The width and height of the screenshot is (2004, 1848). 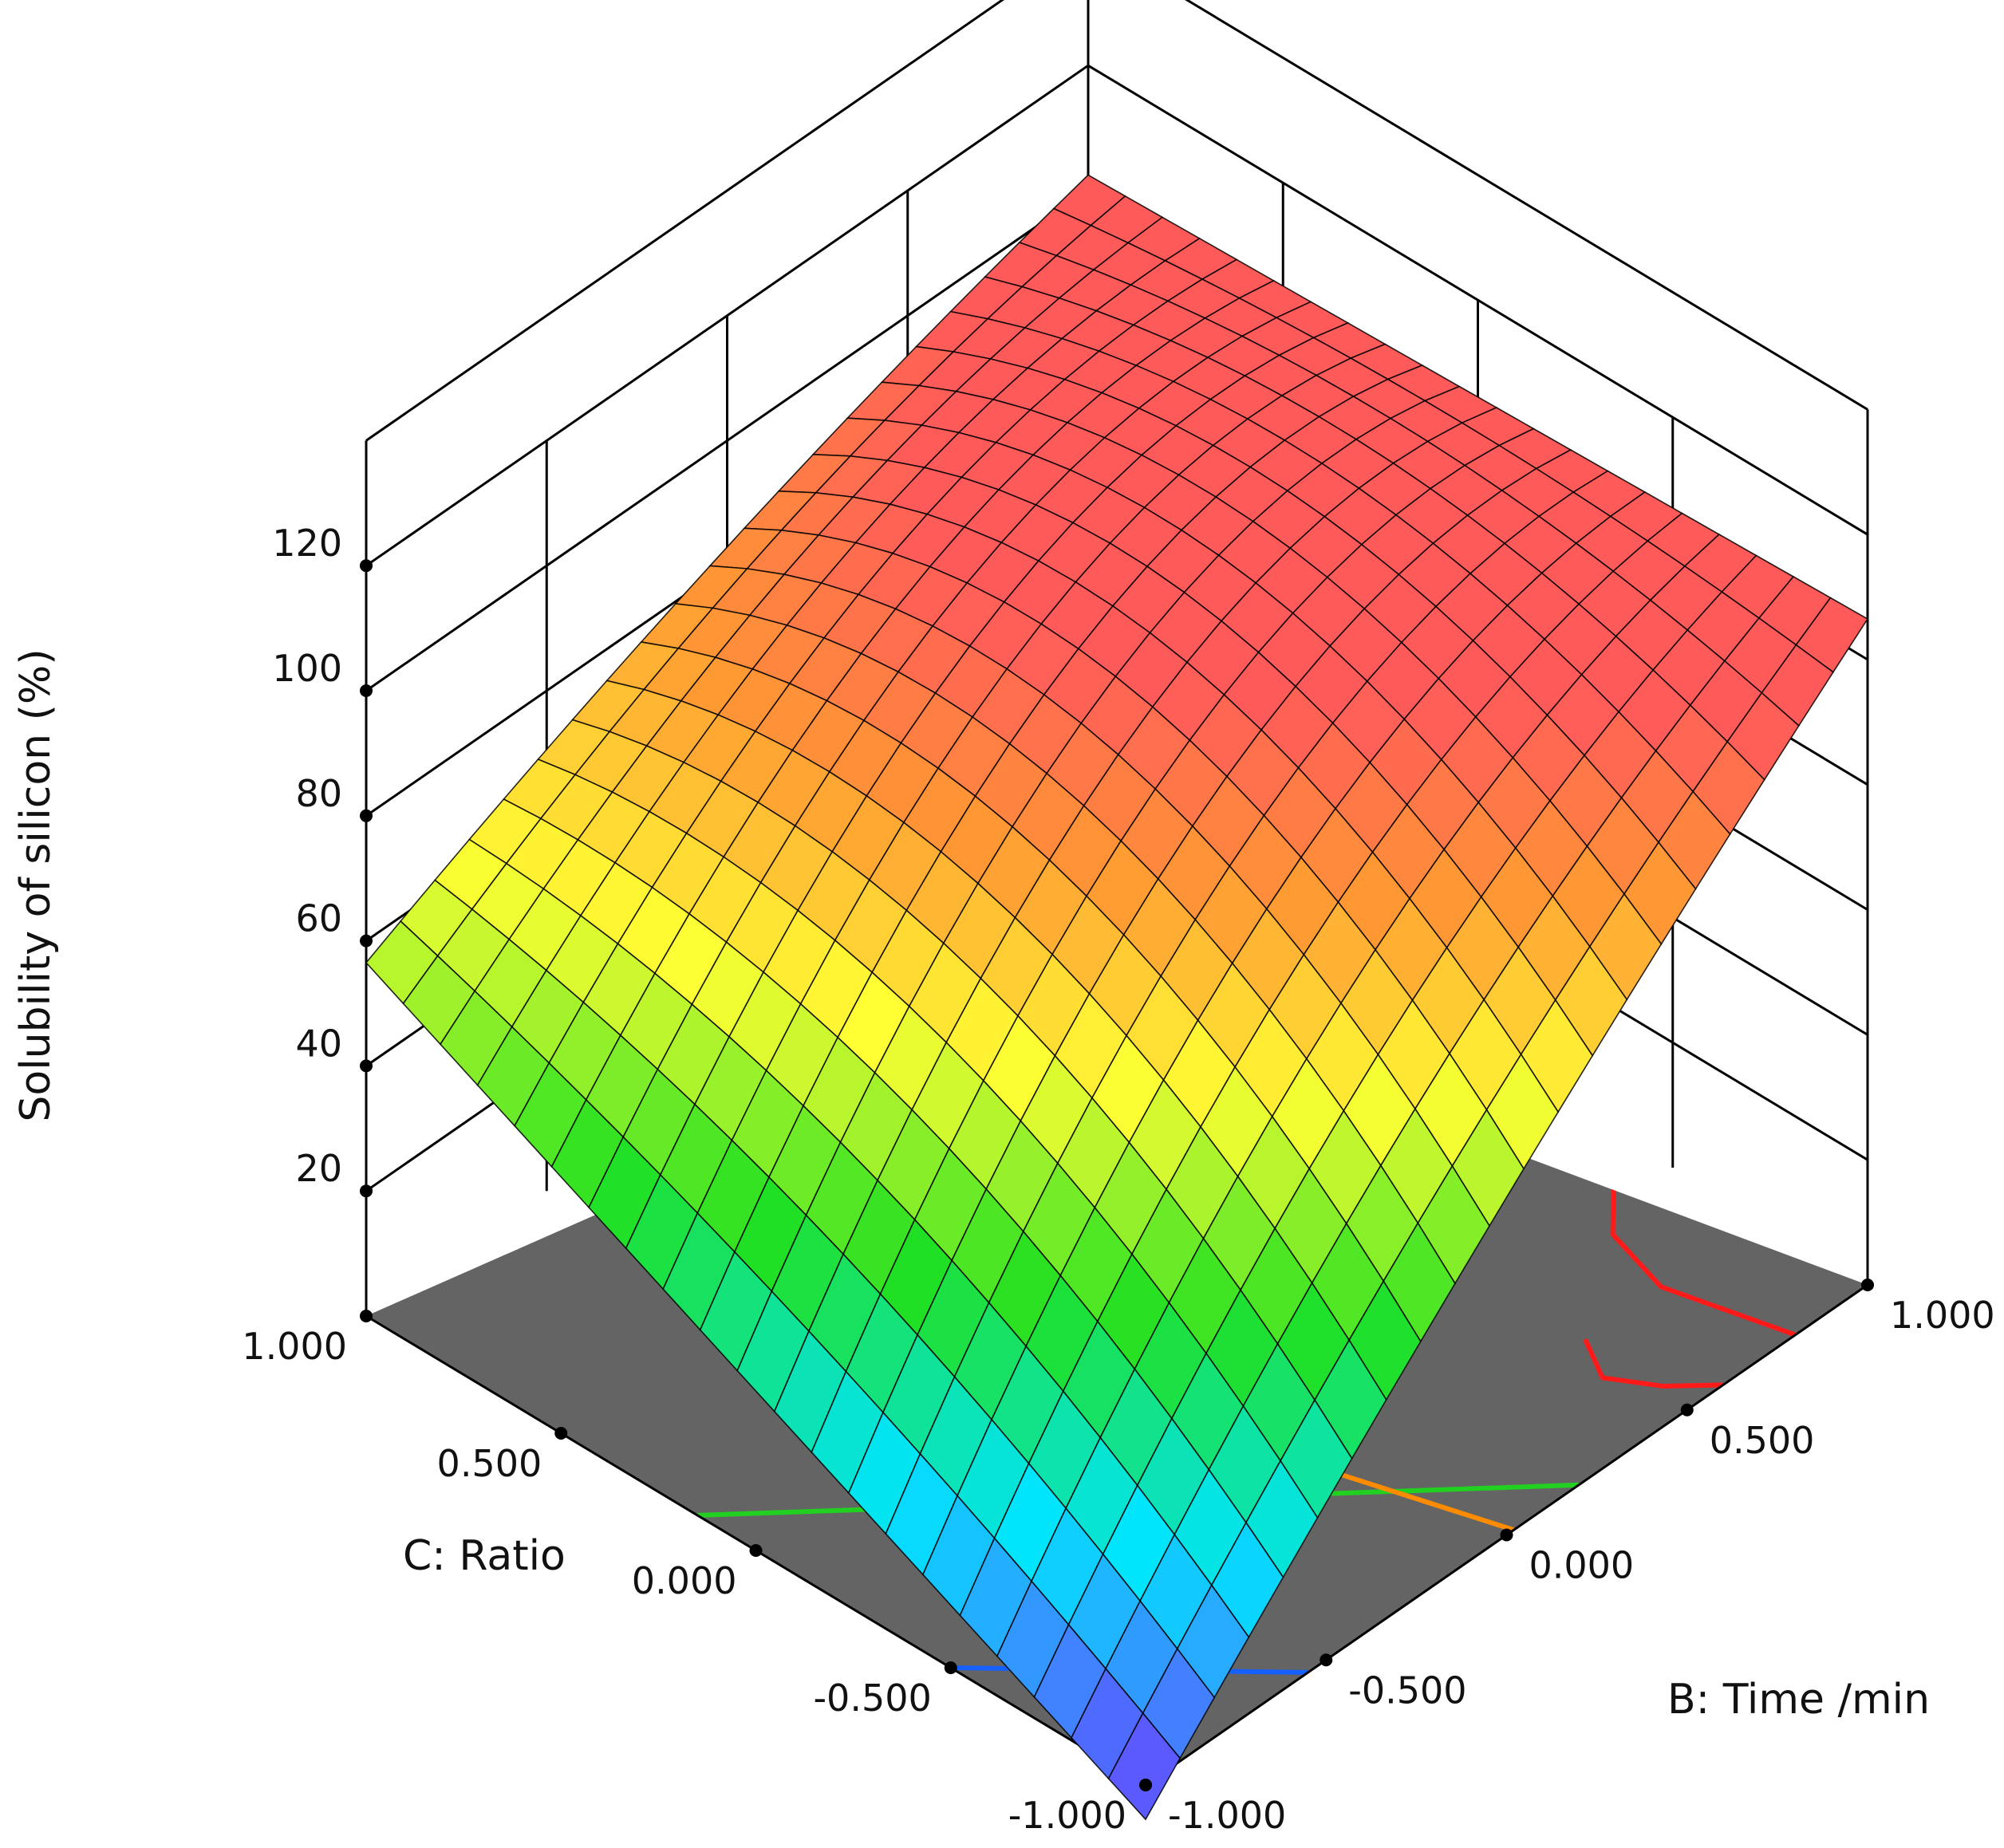 I want to click on z-tick-label: 40, so click(x=318, y=1044).